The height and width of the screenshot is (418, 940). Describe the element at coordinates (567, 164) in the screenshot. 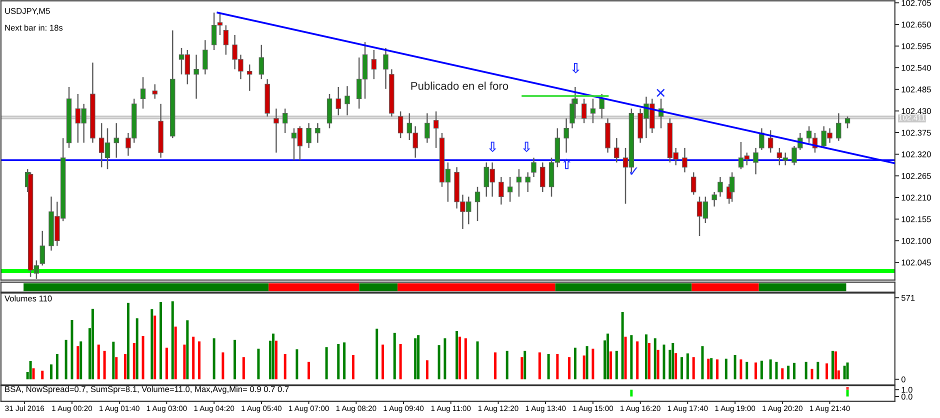

I see `annotation: ⇧` at that location.